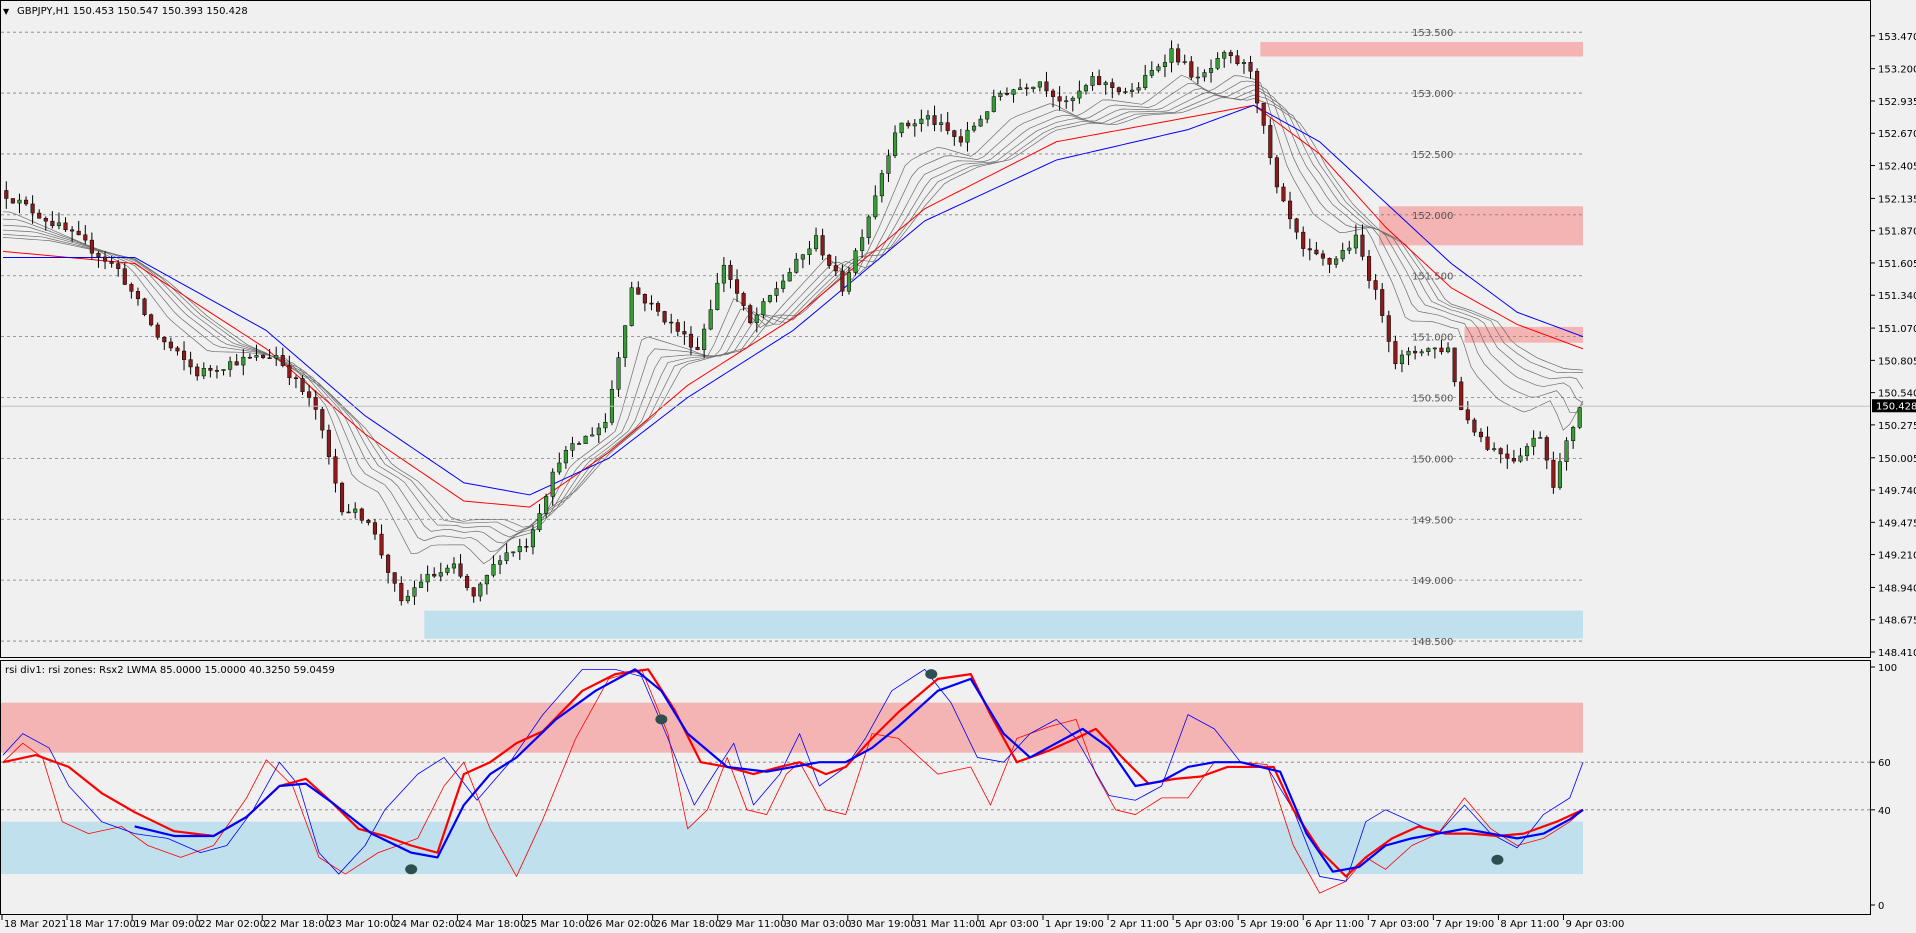 This screenshot has width=1916, height=933. I want to click on time-axis-label: 6 Apr 11:00, so click(1334, 924).